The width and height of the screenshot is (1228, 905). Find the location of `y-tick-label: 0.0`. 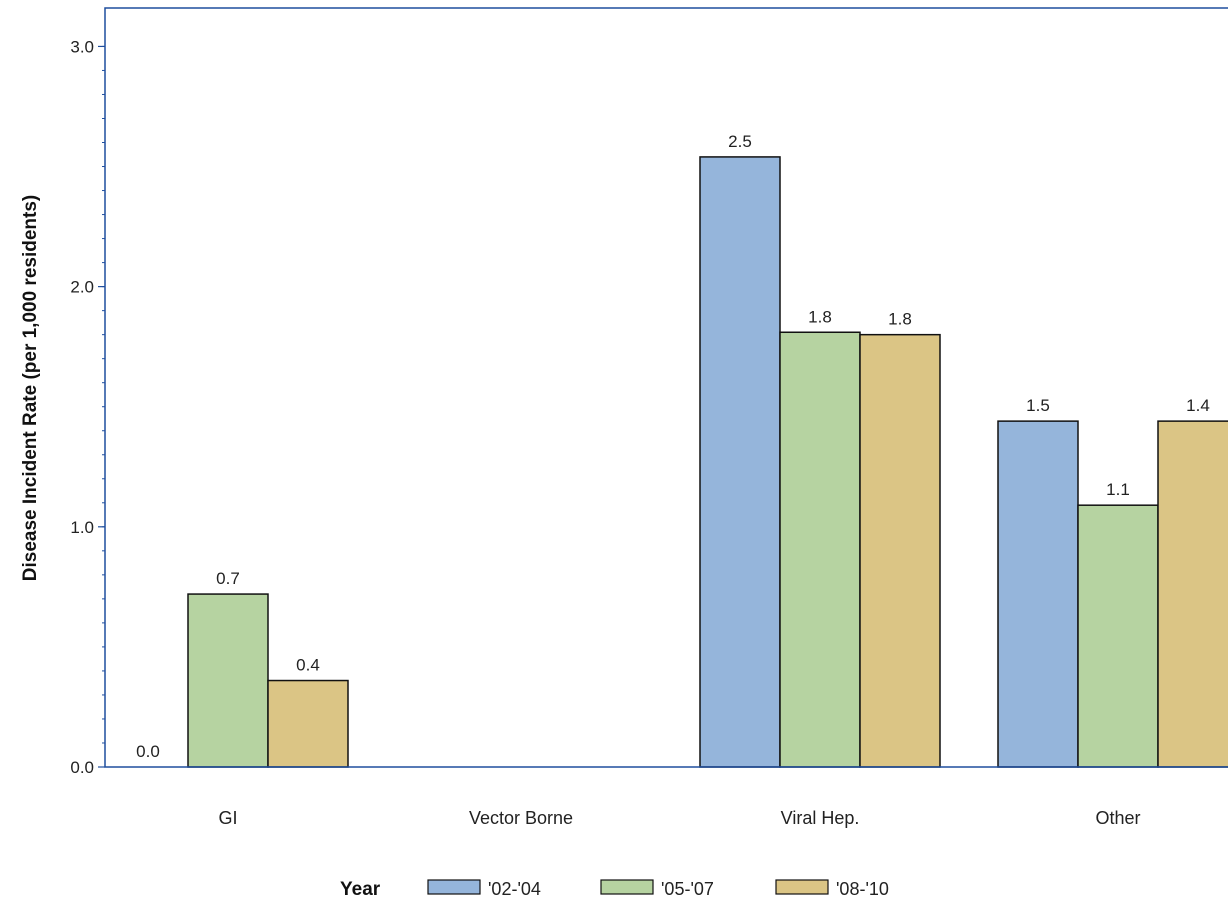

y-tick-label: 0.0 is located at coordinates (82, 767).